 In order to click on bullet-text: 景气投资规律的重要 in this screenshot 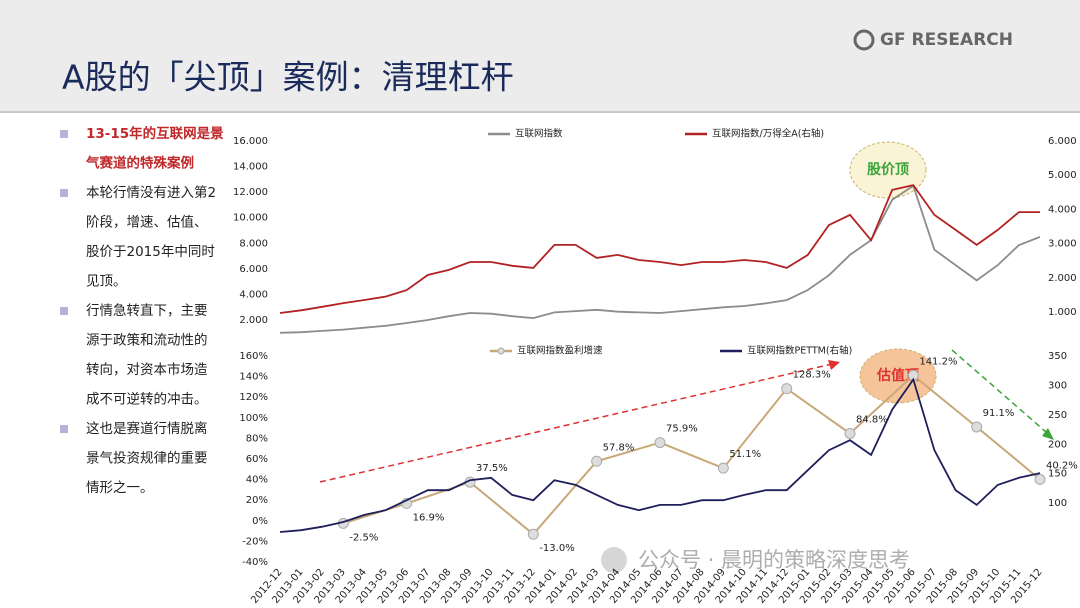, I will do `click(147, 459)`.